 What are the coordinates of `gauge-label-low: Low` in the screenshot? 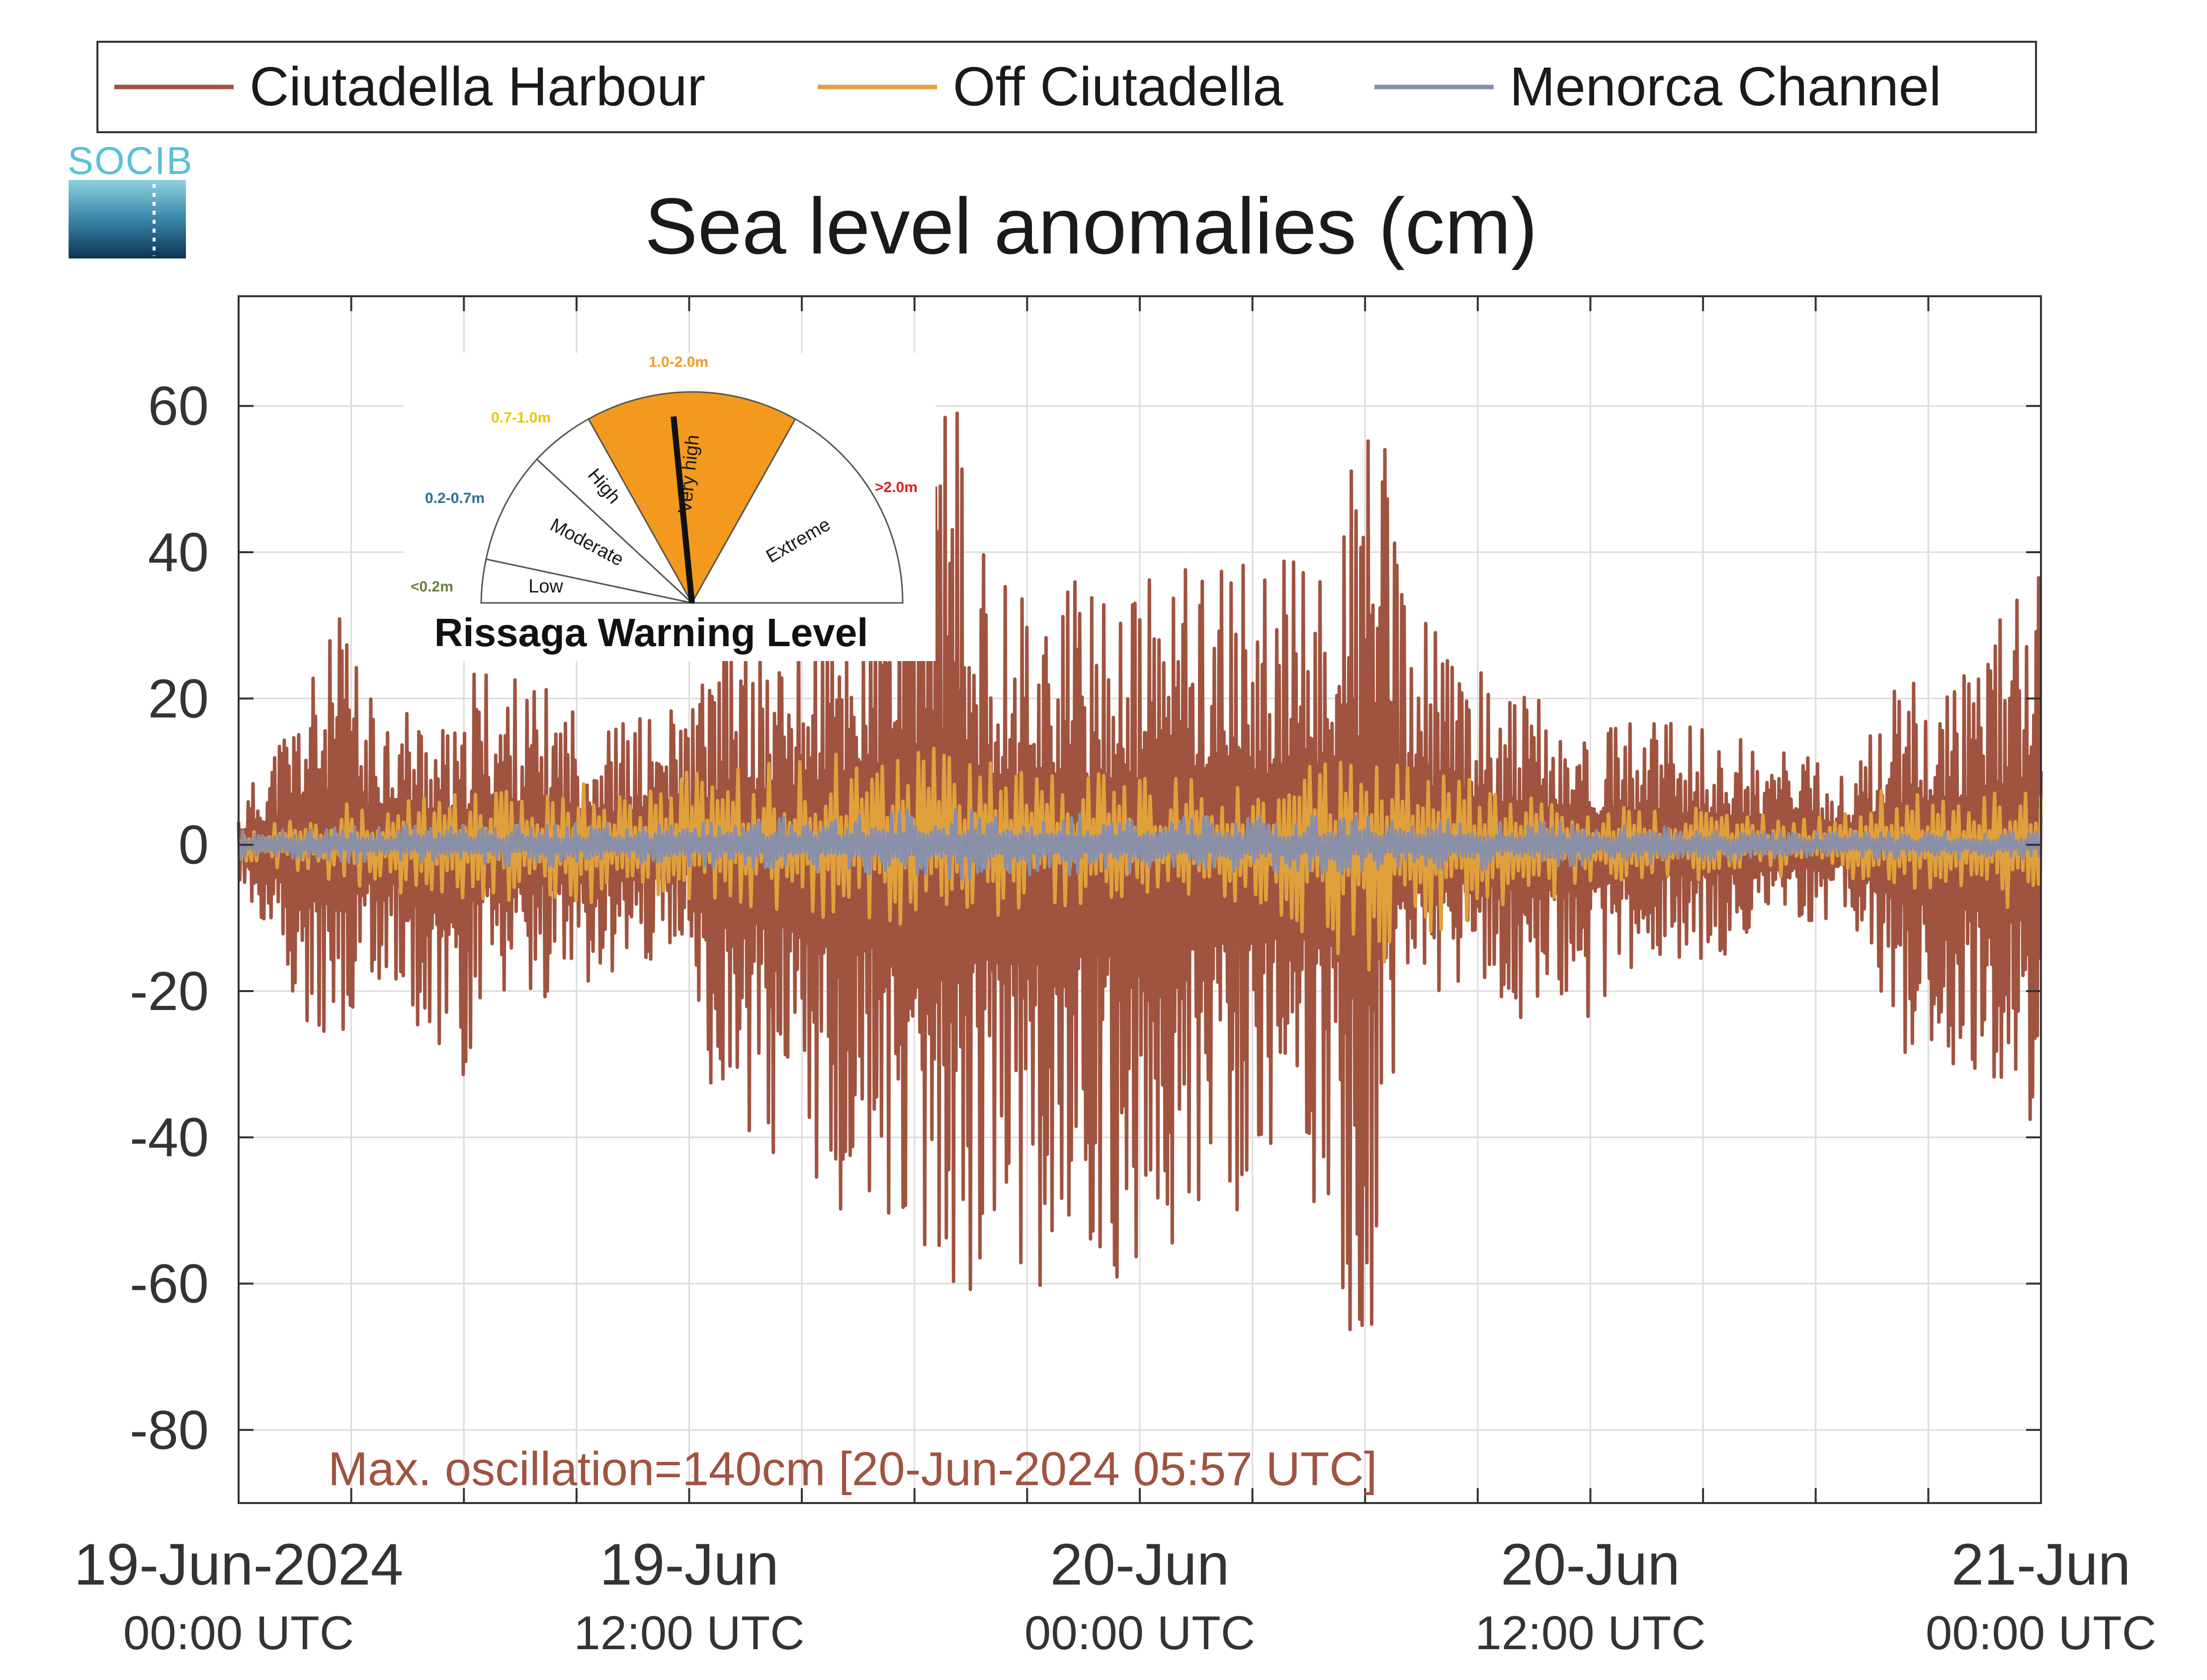 It's located at (545, 586).